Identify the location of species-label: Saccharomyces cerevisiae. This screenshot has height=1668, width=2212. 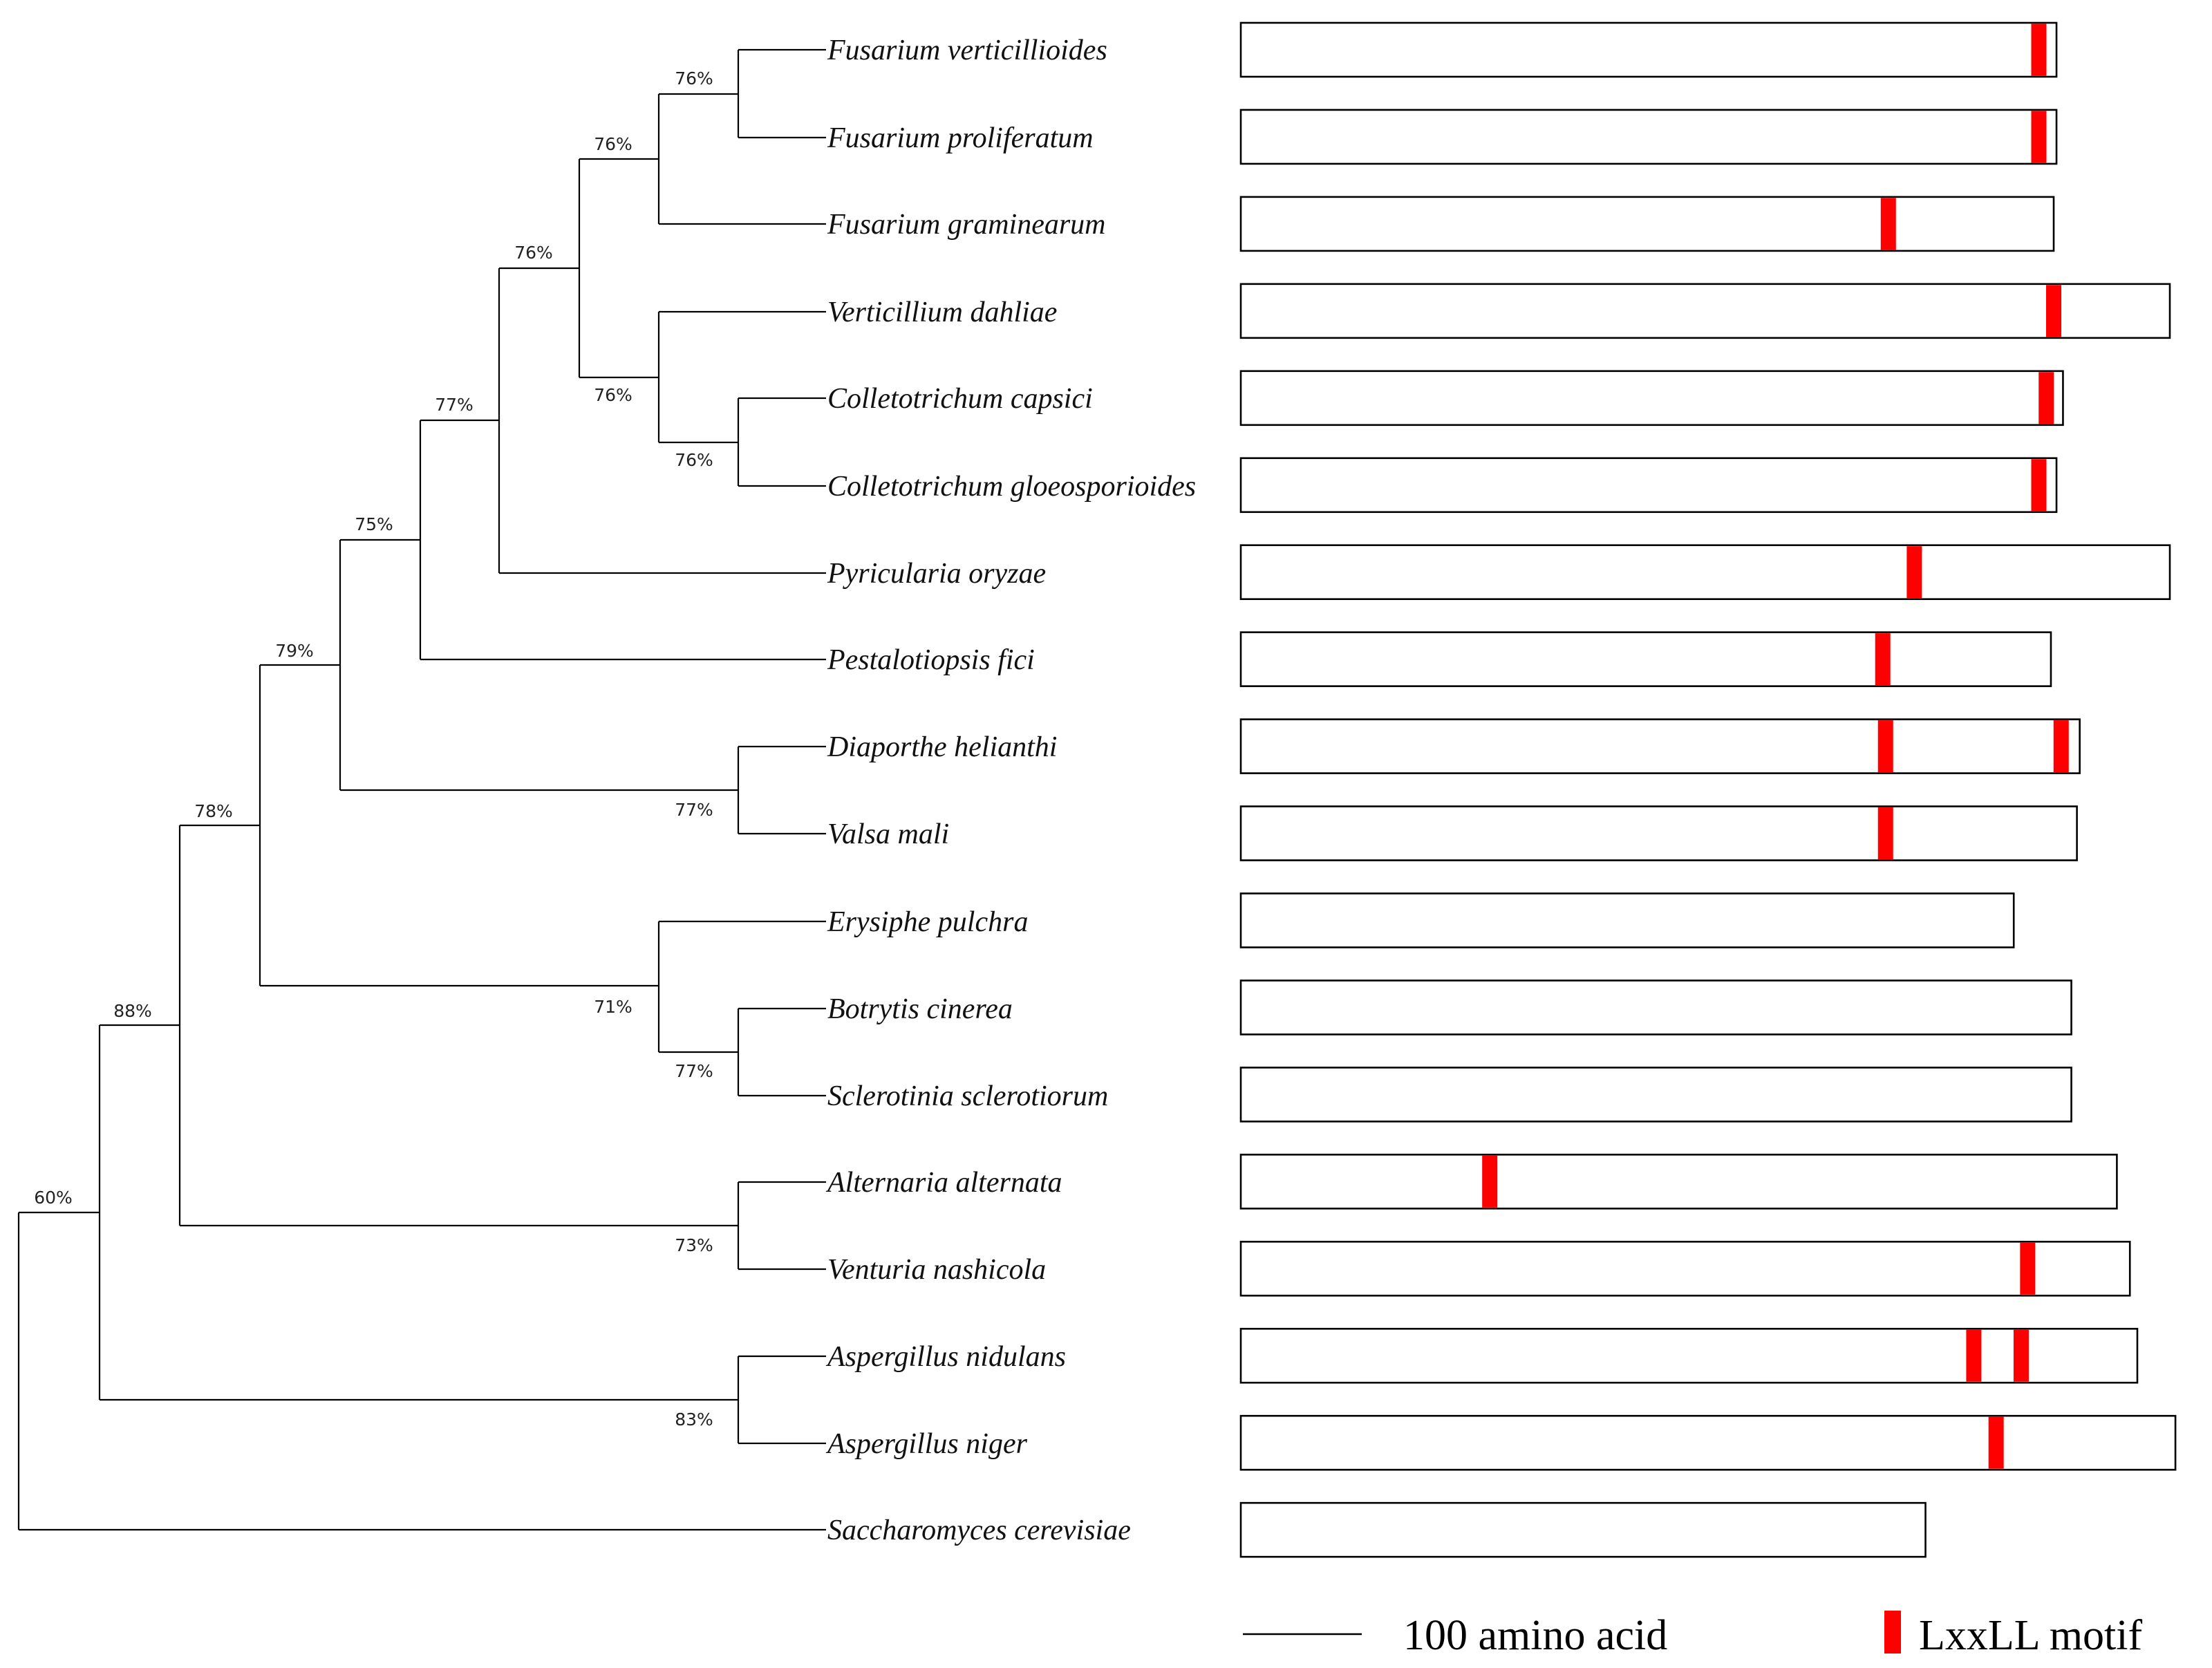
(979, 1531).